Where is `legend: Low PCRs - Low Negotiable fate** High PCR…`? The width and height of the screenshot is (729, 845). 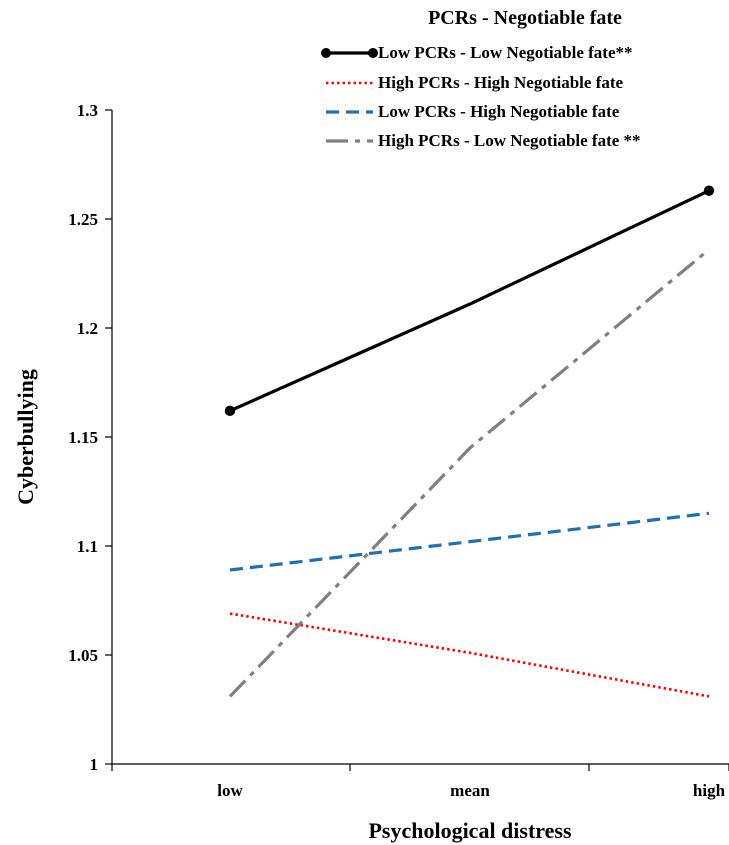
legend: Low PCRs - Low Negotiable fate** High PCR… is located at coordinates (481, 96).